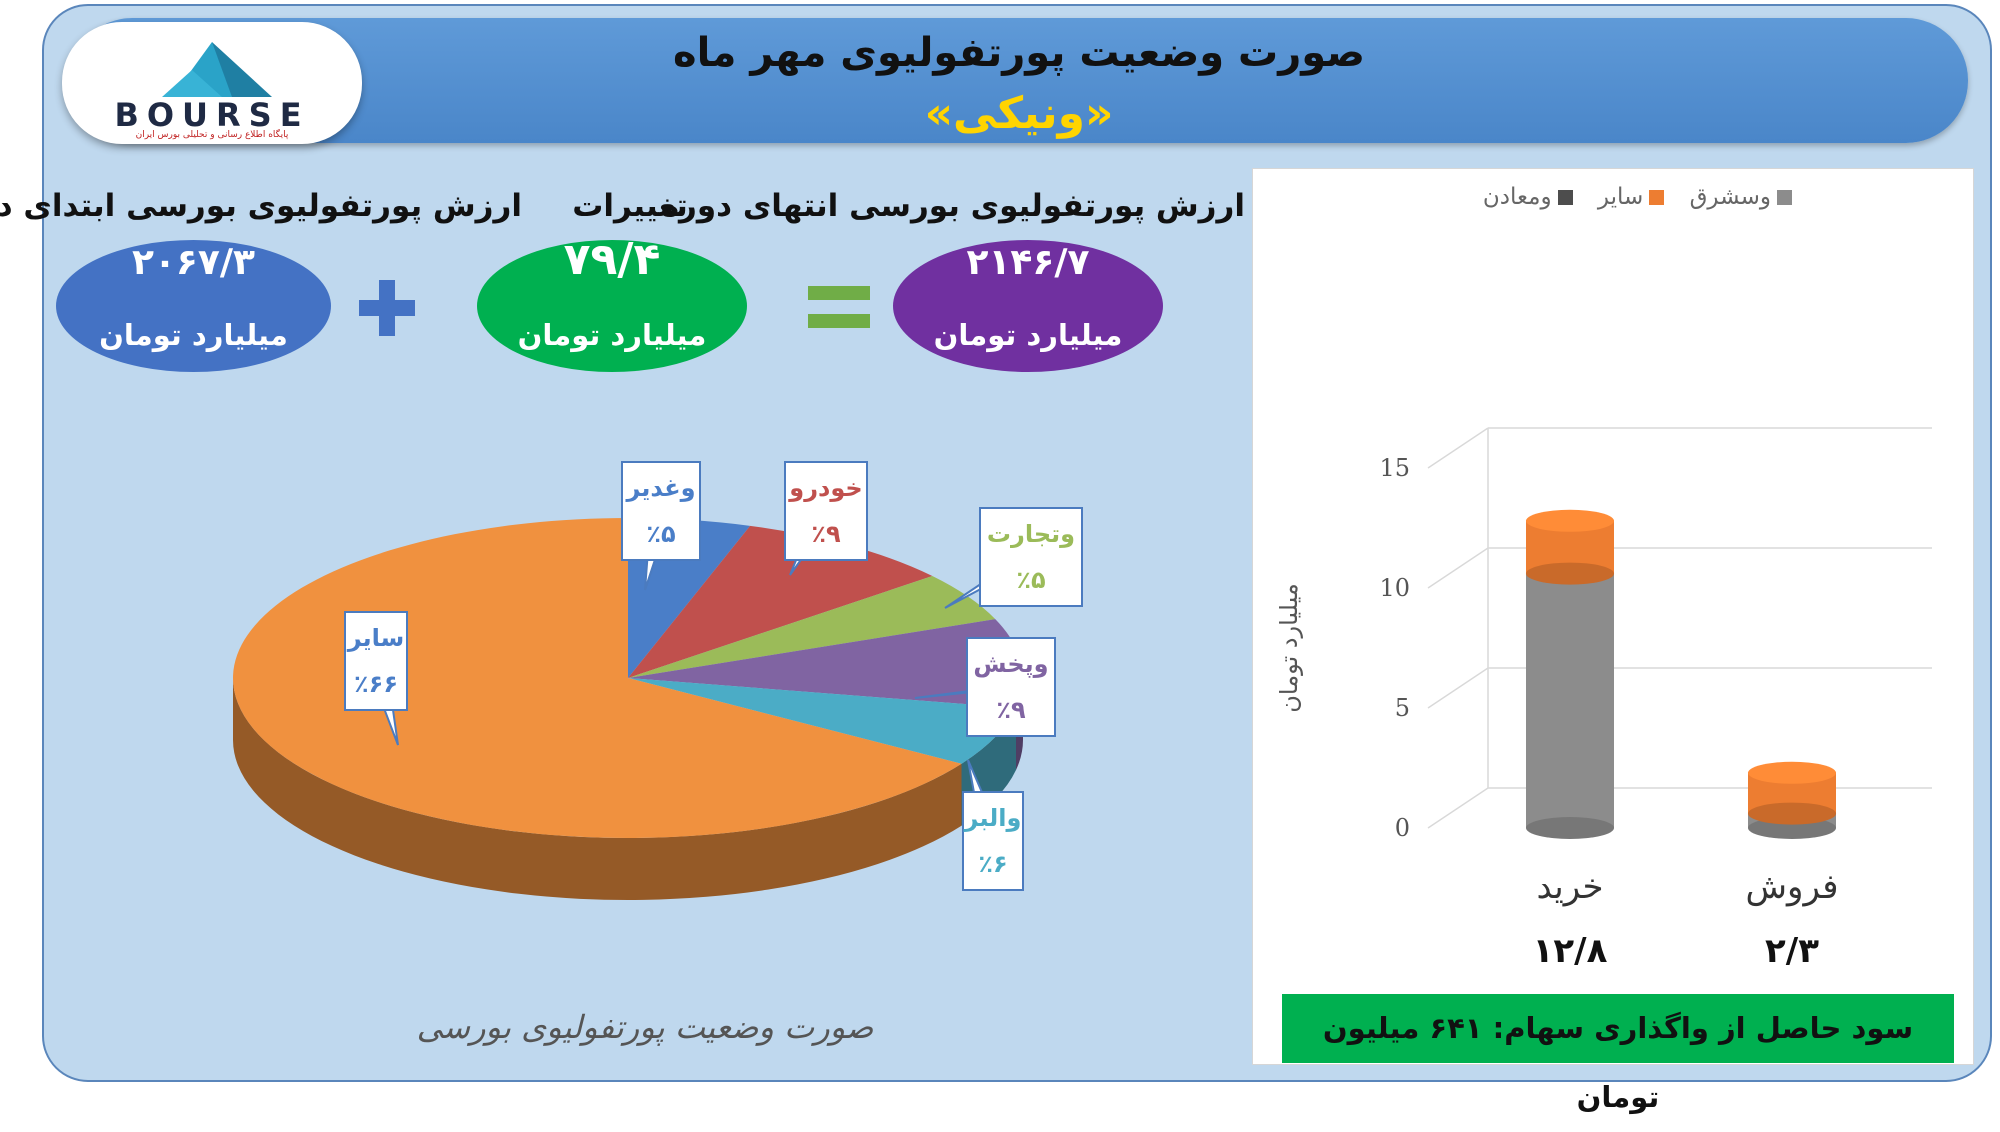  I want to click on legend-label-2: ومعادن, so click(1517, 197).